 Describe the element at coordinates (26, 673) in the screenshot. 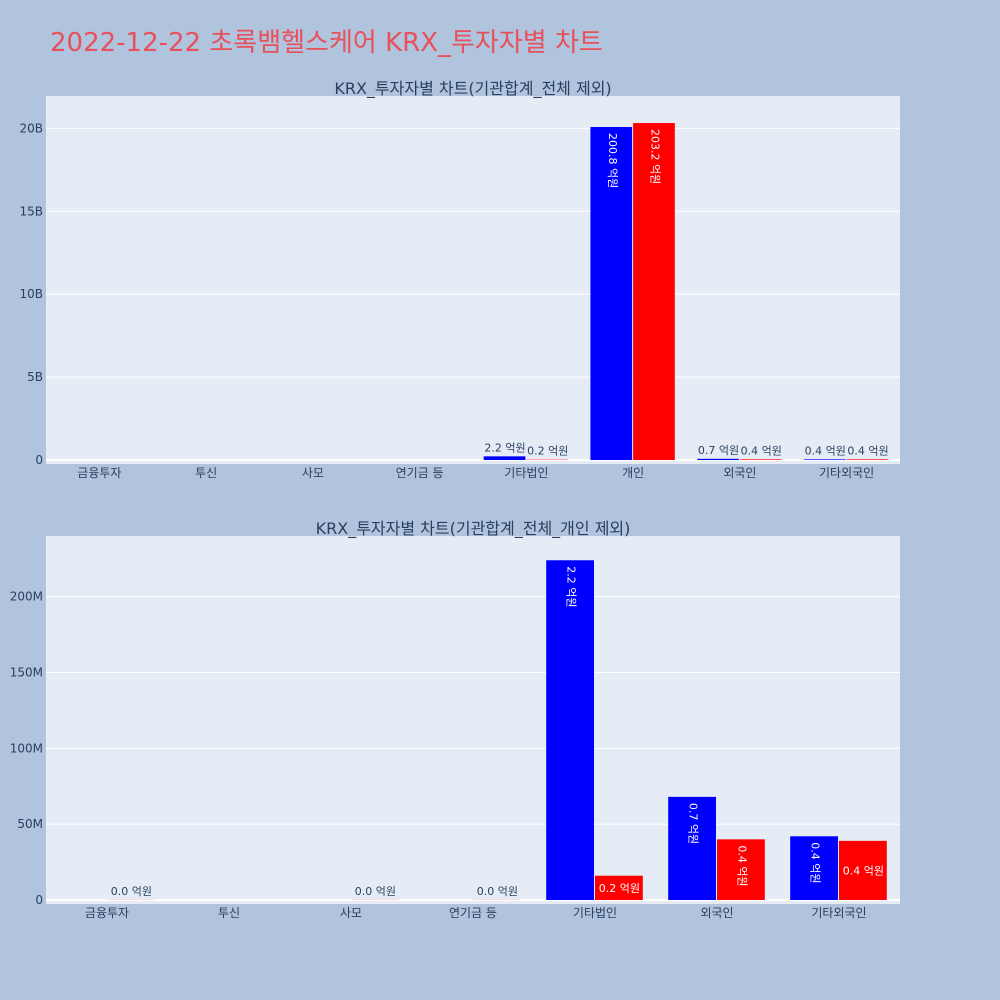

I see `y-tick-label: 150M` at that location.